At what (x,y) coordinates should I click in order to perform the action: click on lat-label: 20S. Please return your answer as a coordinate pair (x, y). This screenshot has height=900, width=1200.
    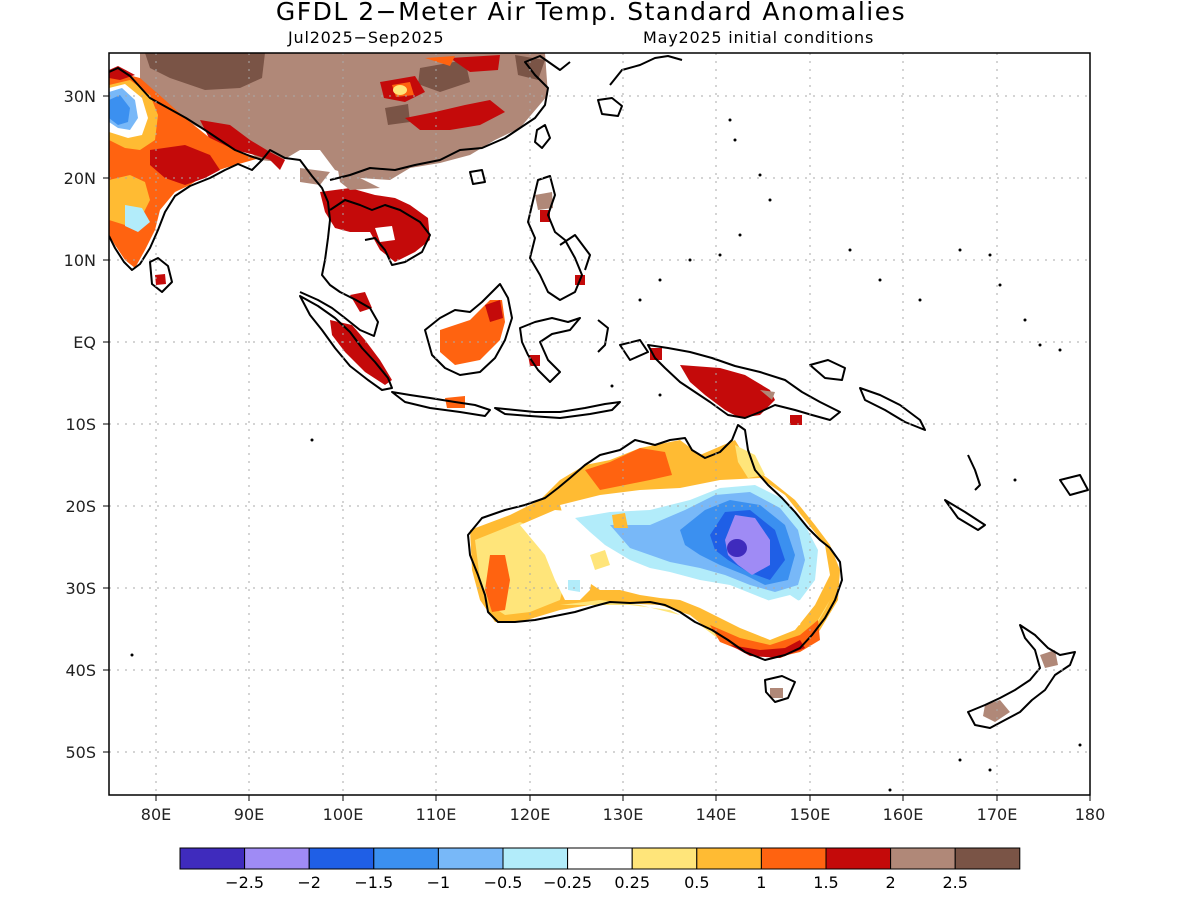
    Looking at the image, I should click on (80, 506).